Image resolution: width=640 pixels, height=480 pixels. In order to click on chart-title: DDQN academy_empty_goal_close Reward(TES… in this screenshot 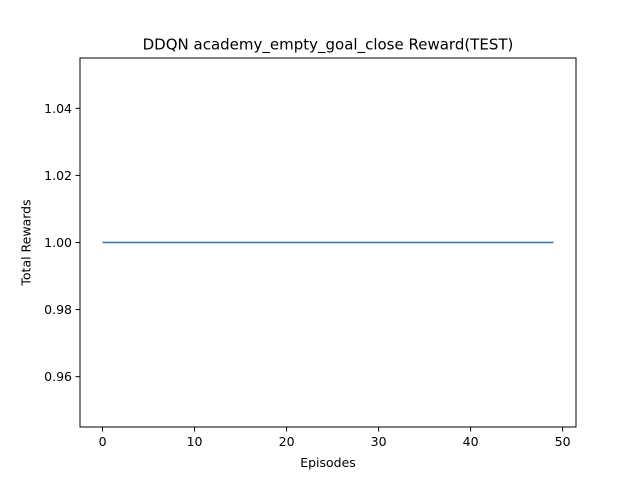, I will do `click(328, 45)`.